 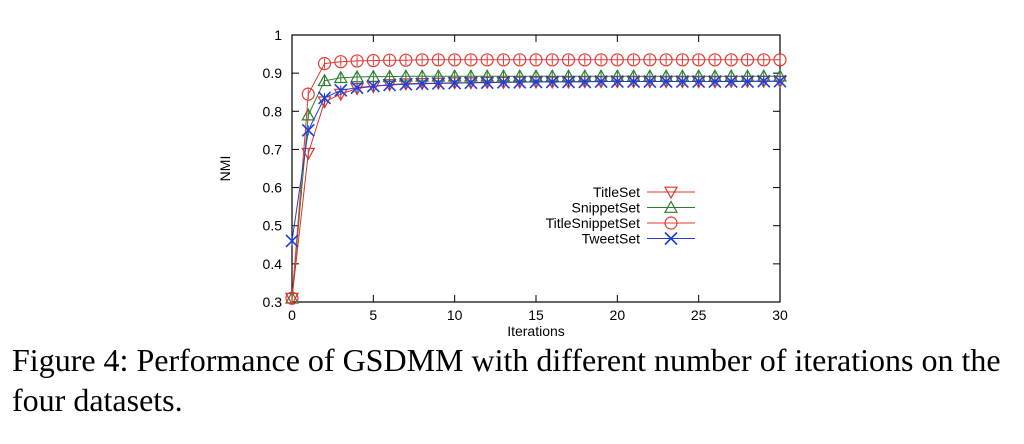 I want to click on y-tick-label: 1, so click(x=278, y=35).